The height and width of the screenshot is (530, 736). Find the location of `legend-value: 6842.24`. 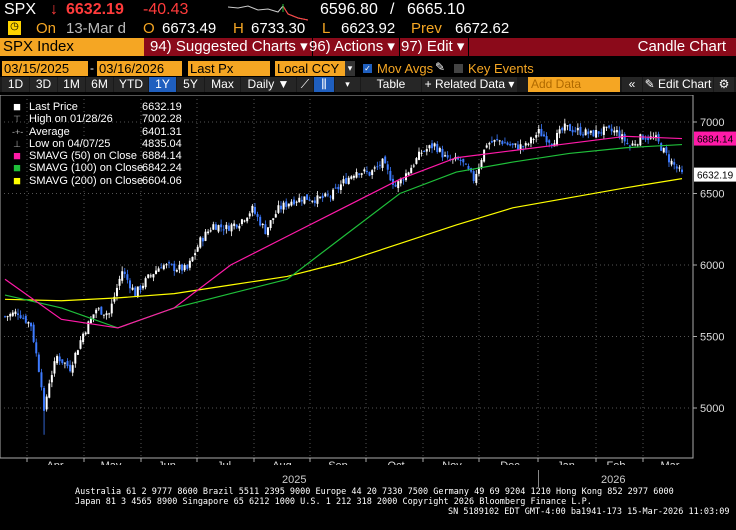

legend-value: 6842.24 is located at coordinates (162, 168).